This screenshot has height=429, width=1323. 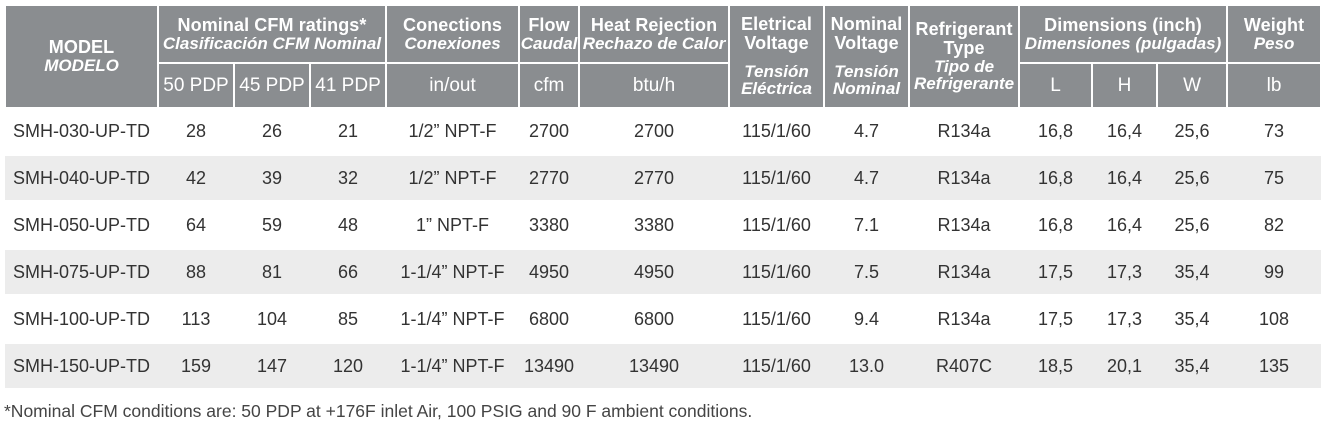 What do you see at coordinates (1274, 225) in the screenshot?
I see `cell-weight: 82` at bounding box center [1274, 225].